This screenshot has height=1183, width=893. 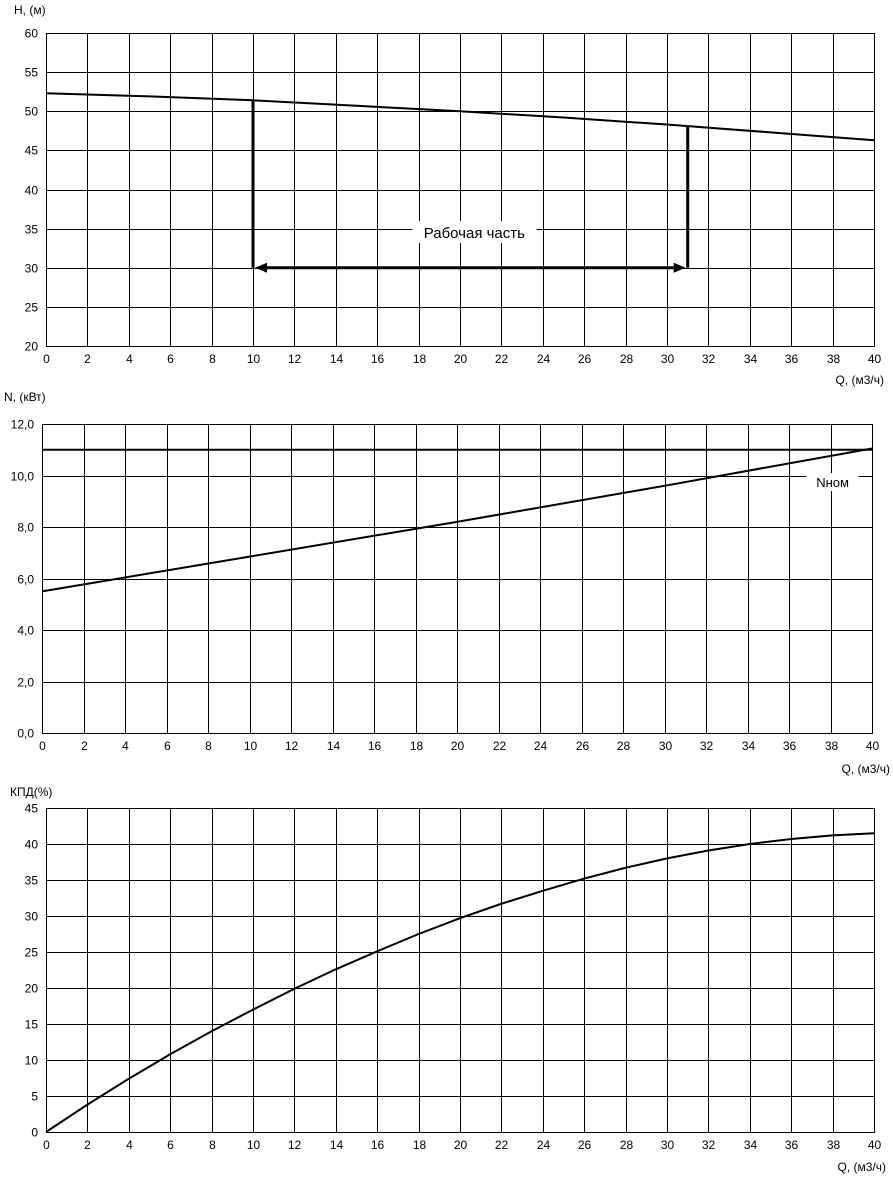 I want to click on nominal-label-background, so click(x=832, y=482).